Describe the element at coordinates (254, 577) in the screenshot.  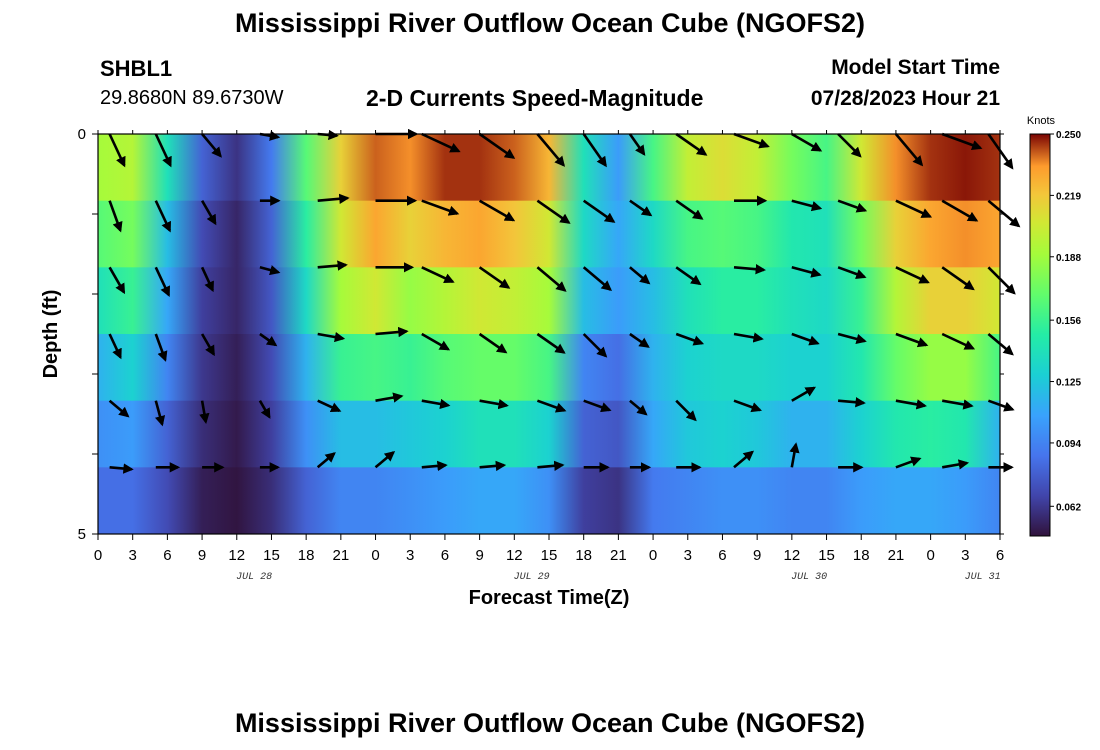
I see `date-label: JUL 28` at that location.